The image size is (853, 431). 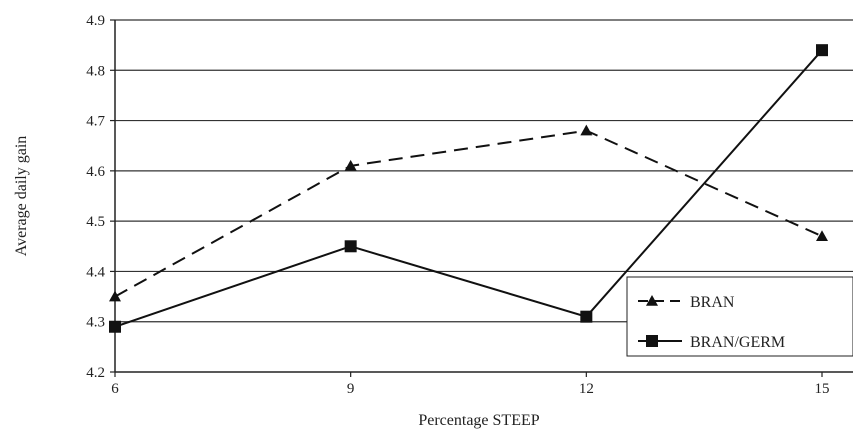 What do you see at coordinates (351, 389) in the screenshot?
I see `x-tick-label: 9` at bounding box center [351, 389].